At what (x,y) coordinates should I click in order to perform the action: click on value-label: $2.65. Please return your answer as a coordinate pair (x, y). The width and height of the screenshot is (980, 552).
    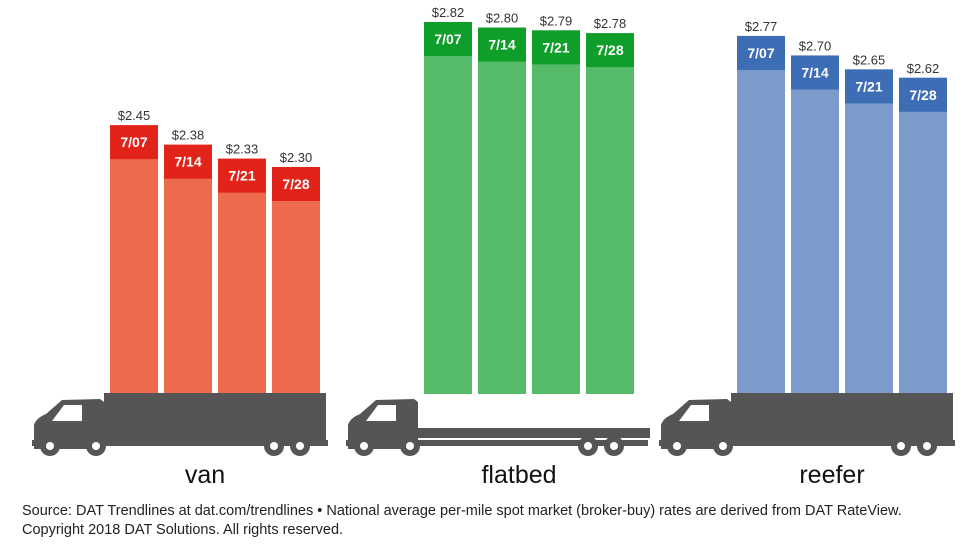
    Looking at the image, I should click on (869, 59).